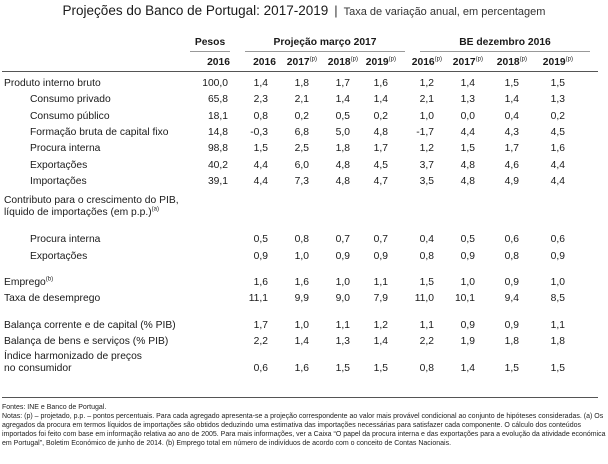  Describe the element at coordinates (301, 99) in the screenshot. I see `row-value: 2,1` at that location.